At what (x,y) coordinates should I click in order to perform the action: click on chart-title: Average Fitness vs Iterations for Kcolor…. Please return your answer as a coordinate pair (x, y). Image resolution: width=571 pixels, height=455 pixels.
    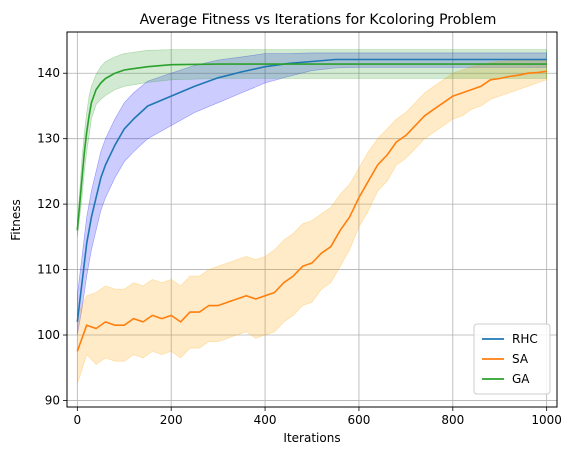
    Looking at the image, I should click on (318, 20).